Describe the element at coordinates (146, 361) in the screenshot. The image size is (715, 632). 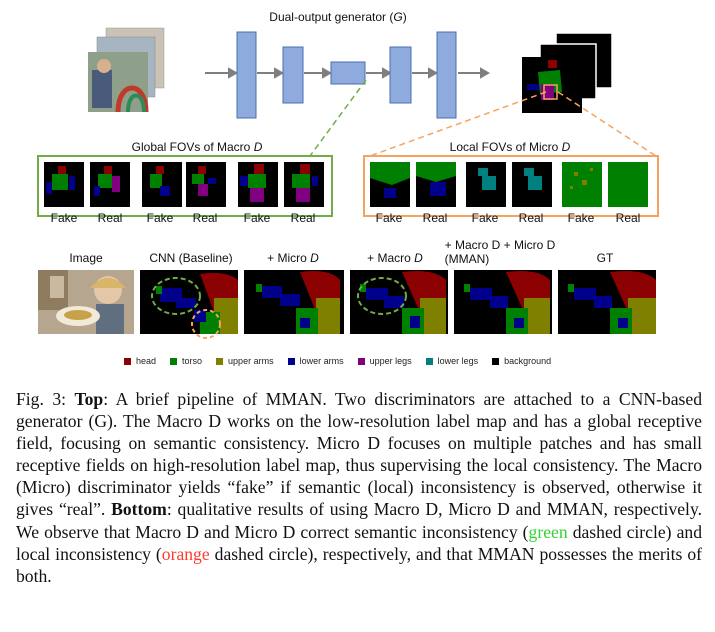
I see `legend-label-head: head` at that location.